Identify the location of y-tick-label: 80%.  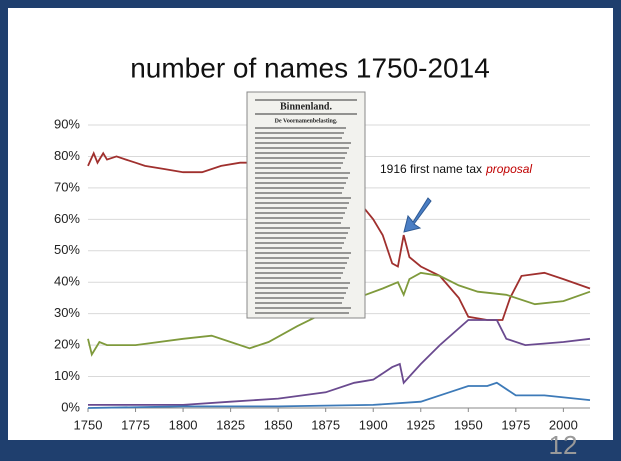
(67, 155).